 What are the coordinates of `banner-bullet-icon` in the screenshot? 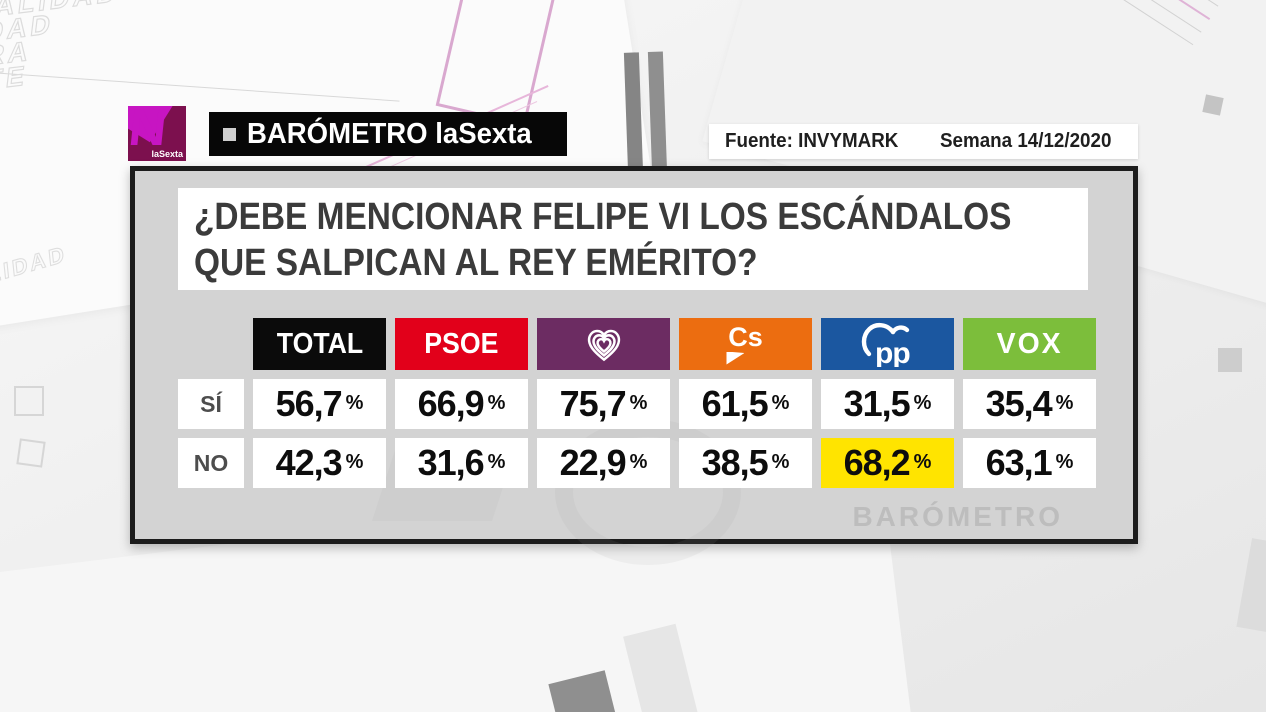 It's located at (229, 134).